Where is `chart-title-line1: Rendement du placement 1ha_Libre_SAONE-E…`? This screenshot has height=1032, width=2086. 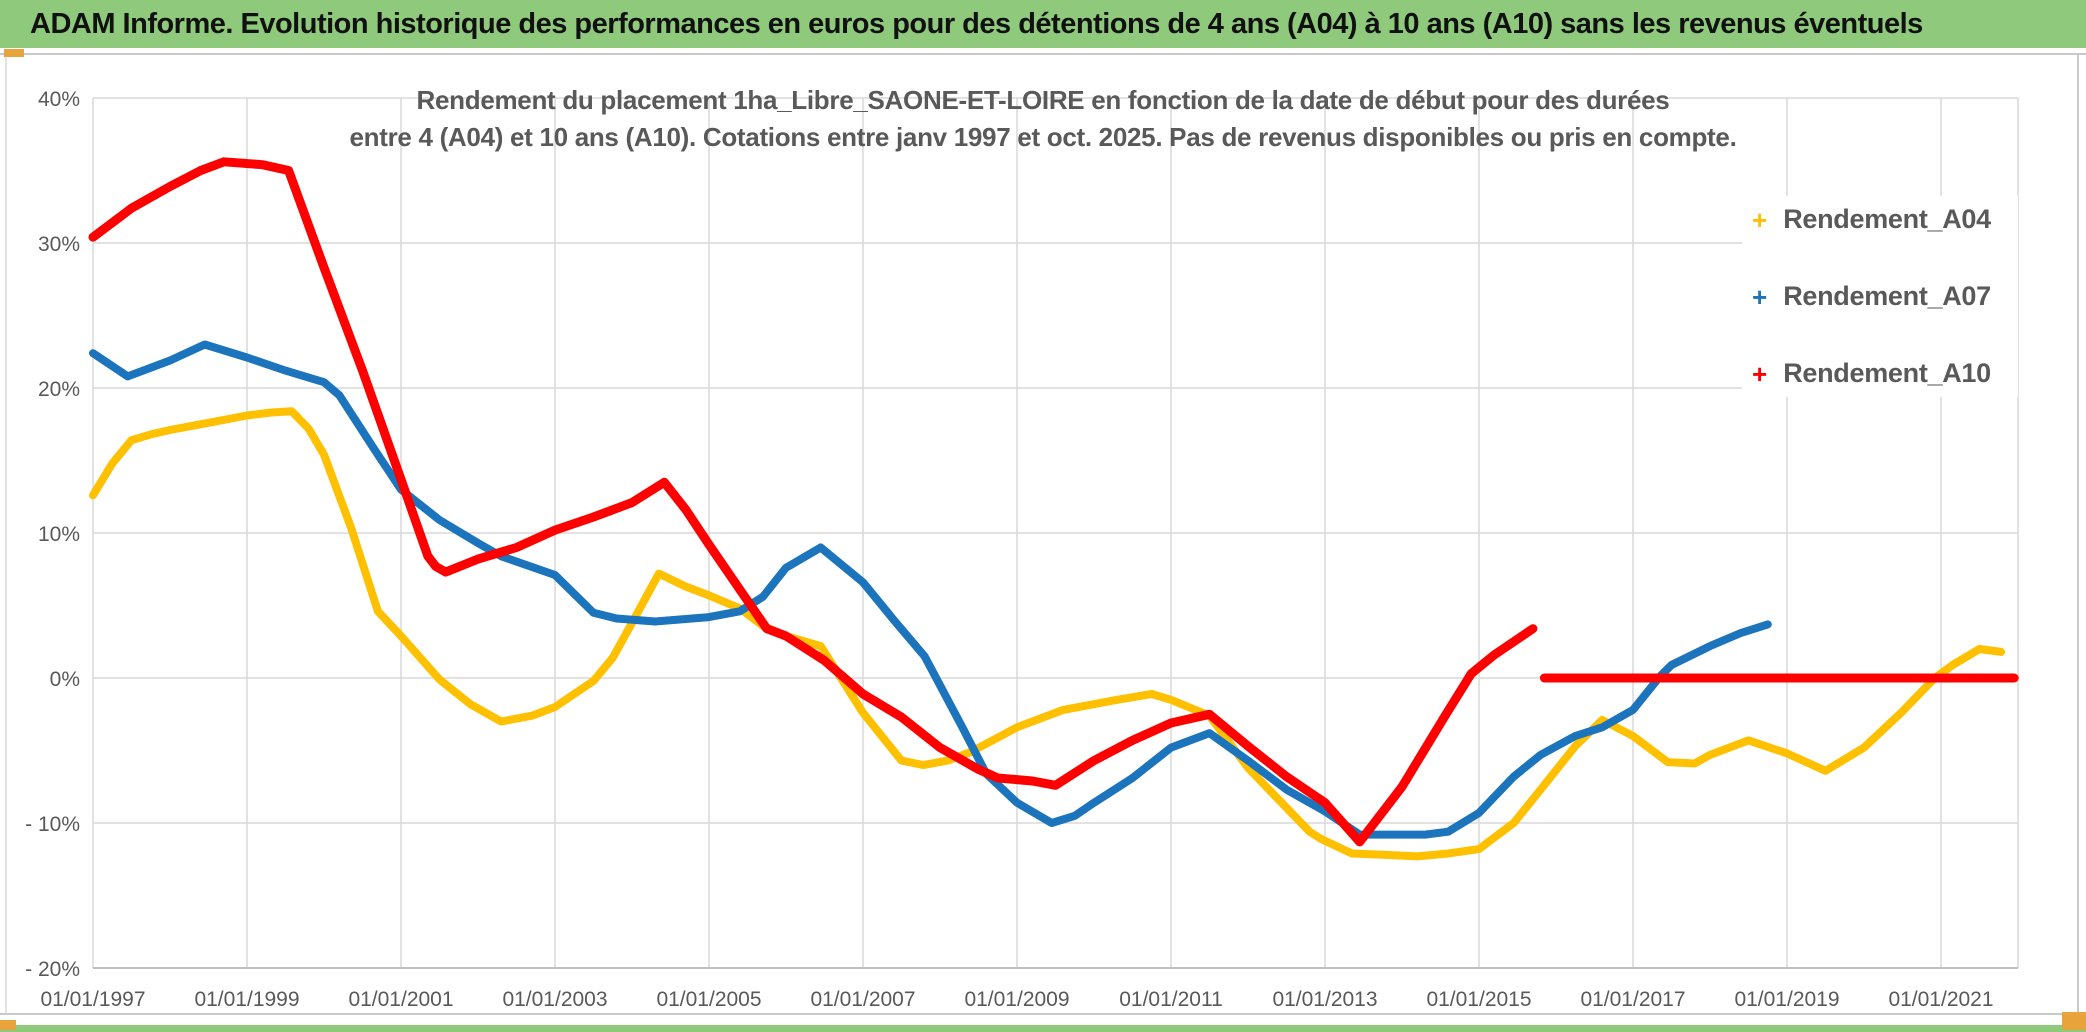
chart-title-line1: Rendement du placement 1ha_Libre_SAONE-E… is located at coordinates (1043, 100).